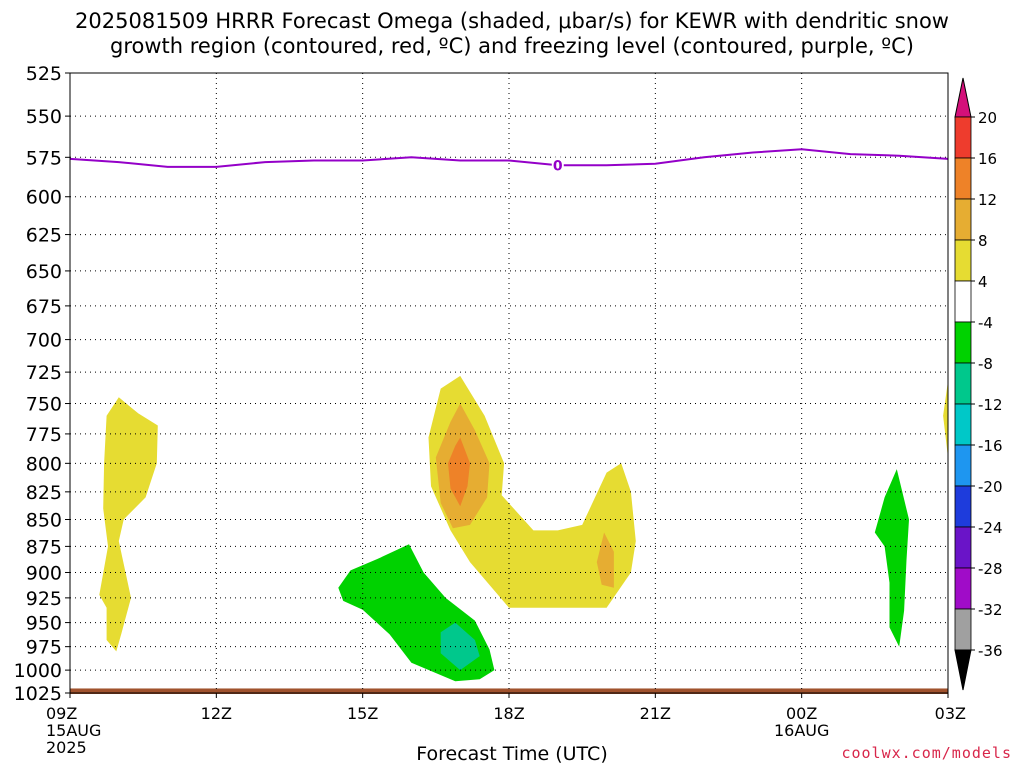 Image resolution: width=1024 pixels, height=768 pixels. What do you see at coordinates (44, 373) in the screenshot?
I see `y-tick-label: 725` at bounding box center [44, 373].